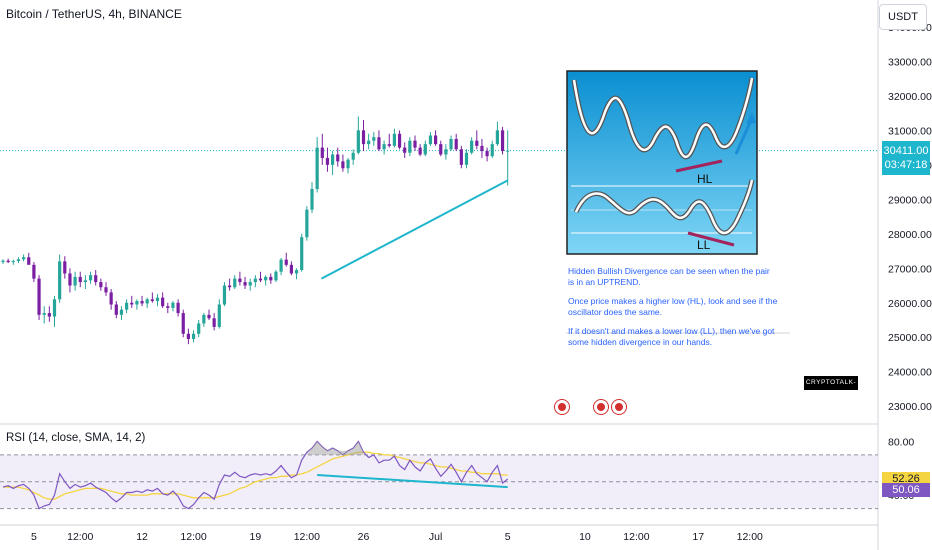 The height and width of the screenshot is (550, 932). What do you see at coordinates (744, 136) in the screenshot?
I see `illustration-up-arrow-icon` at bounding box center [744, 136].